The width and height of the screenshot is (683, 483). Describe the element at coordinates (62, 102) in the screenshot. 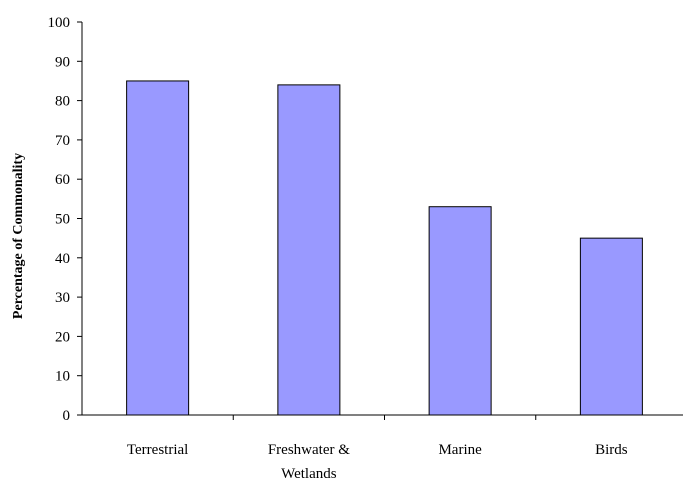

I see `y-tick-label: 80` at that location.